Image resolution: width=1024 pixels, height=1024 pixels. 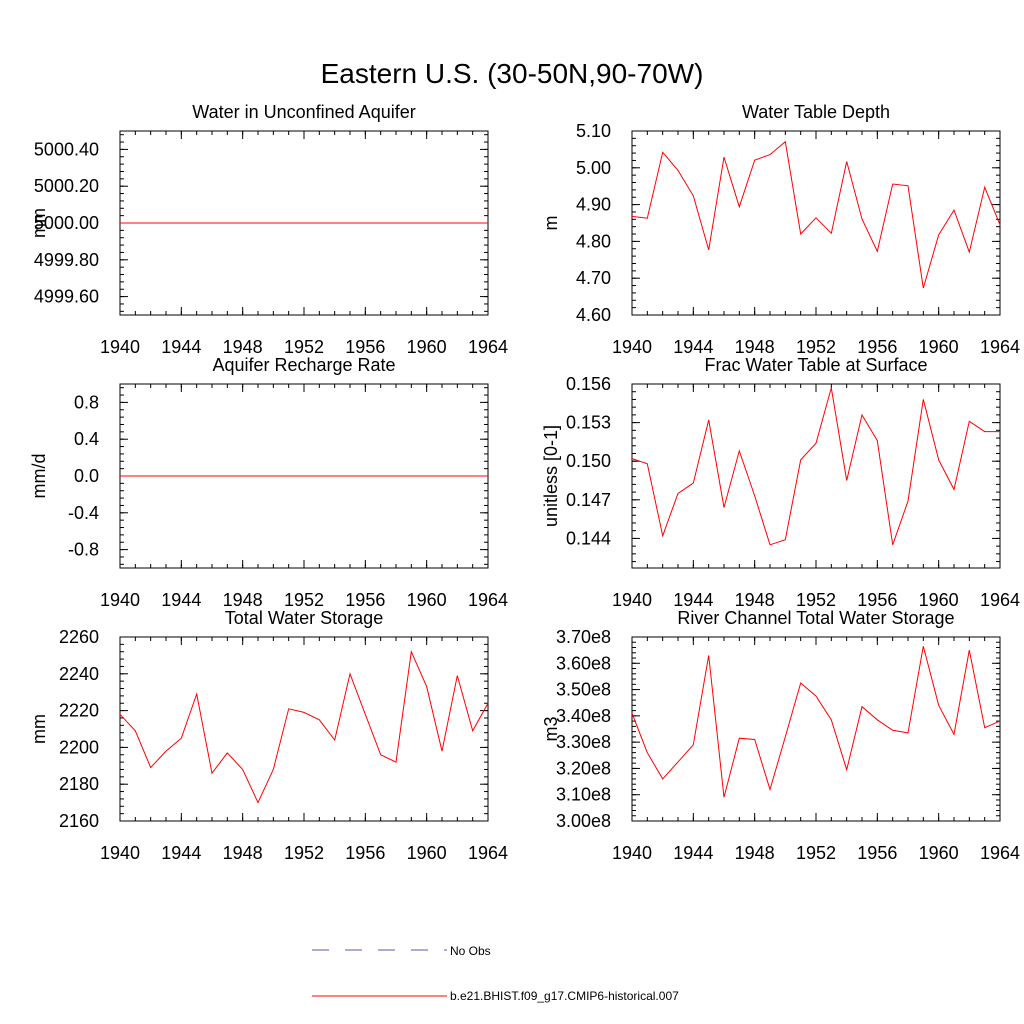 What do you see at coordinates (83, 550) in the screenshot?
I see `y-tick-label: -0.8` at bounding box center [83, 550].